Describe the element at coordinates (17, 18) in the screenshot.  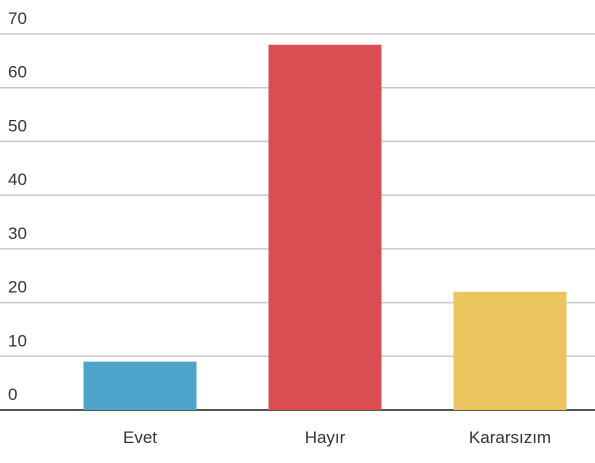
I see `y-tick-label: 70` at that location.